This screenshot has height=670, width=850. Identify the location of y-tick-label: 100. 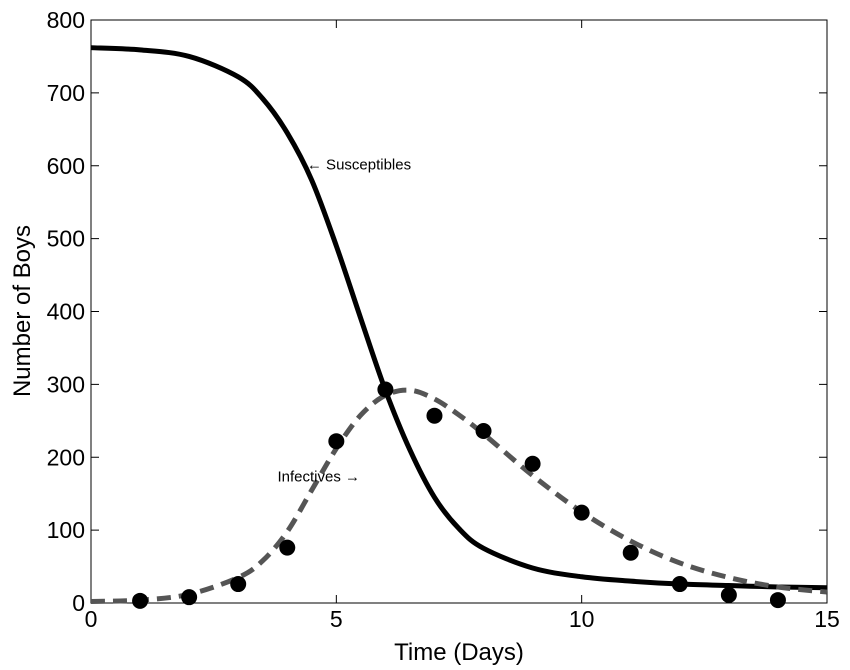
(66, 530).